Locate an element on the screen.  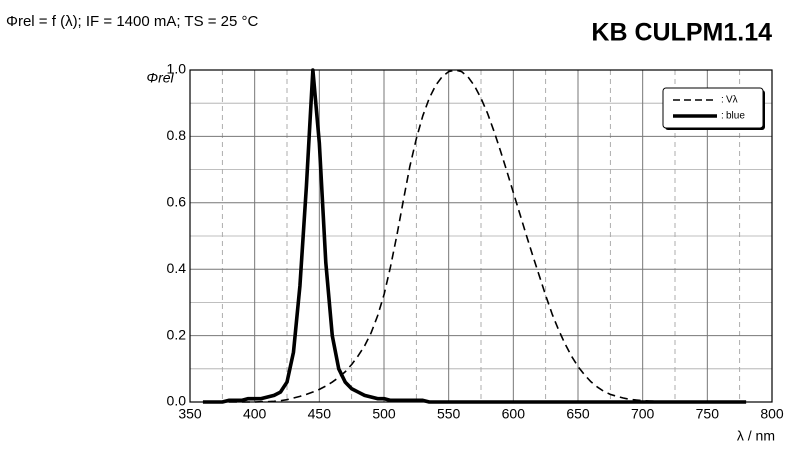
y-tick-label: 0.0 is located at coordinates (177, 401).